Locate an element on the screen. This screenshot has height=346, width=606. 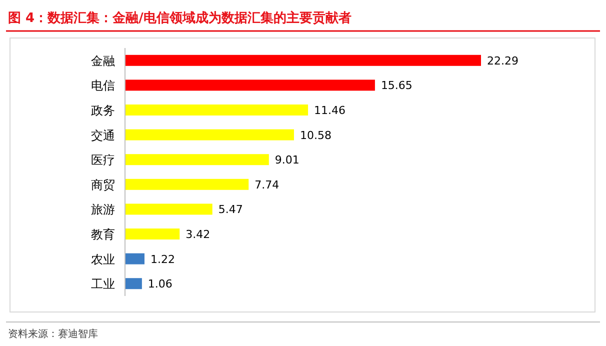
y-tick-label: 农业 is located at coordinates (103, 259).